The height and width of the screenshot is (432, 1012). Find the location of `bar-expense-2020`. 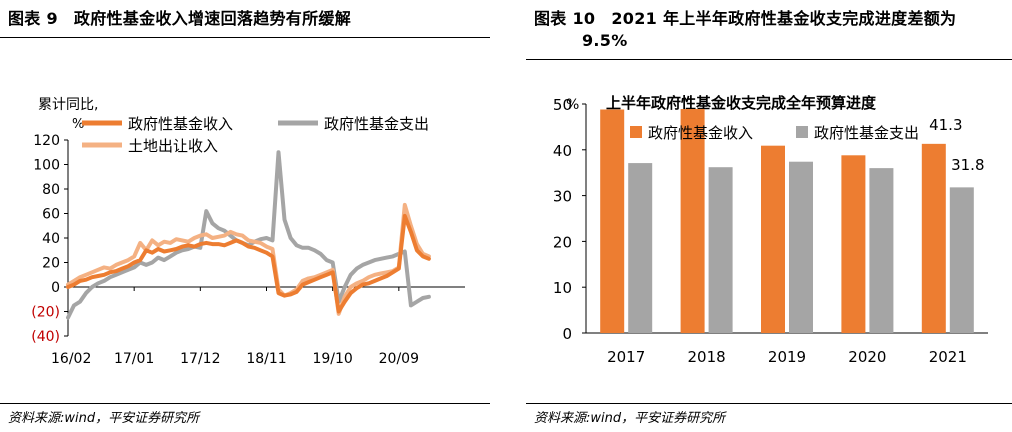

bar-expense-2020 is located at coordinates (881, 250).